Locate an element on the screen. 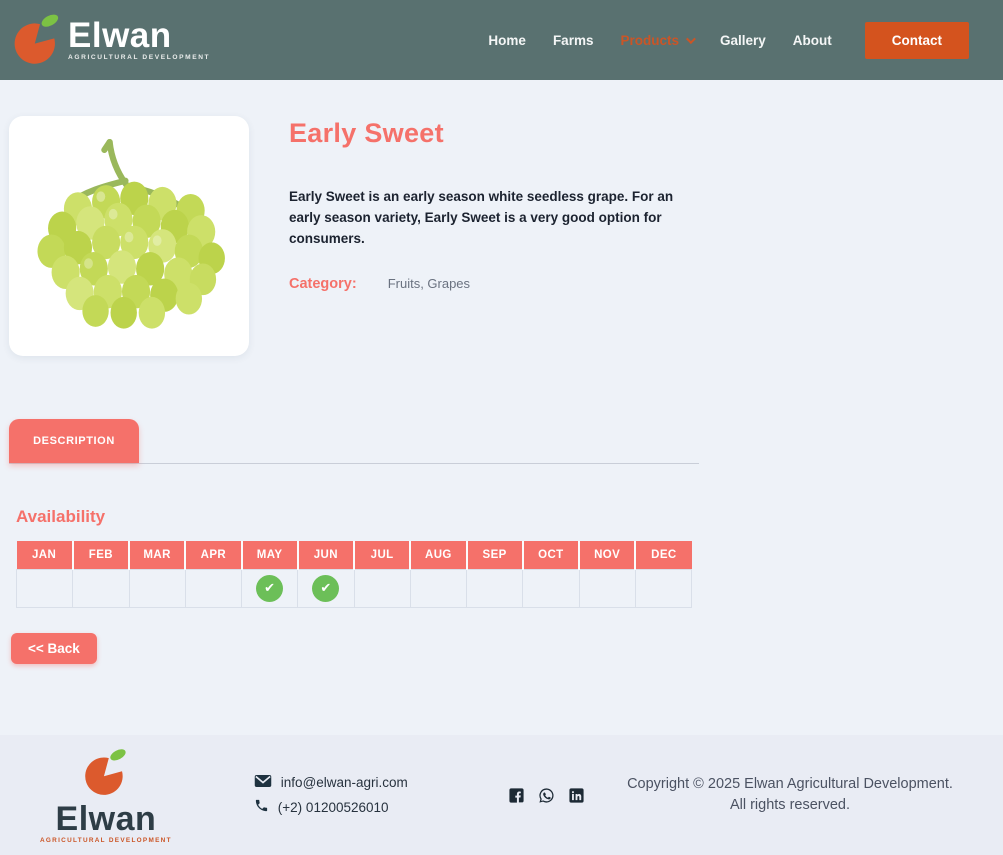 The width and height of the screenshot is (1003, 855). availability-cell-apr is located at coordinates (213, 588).